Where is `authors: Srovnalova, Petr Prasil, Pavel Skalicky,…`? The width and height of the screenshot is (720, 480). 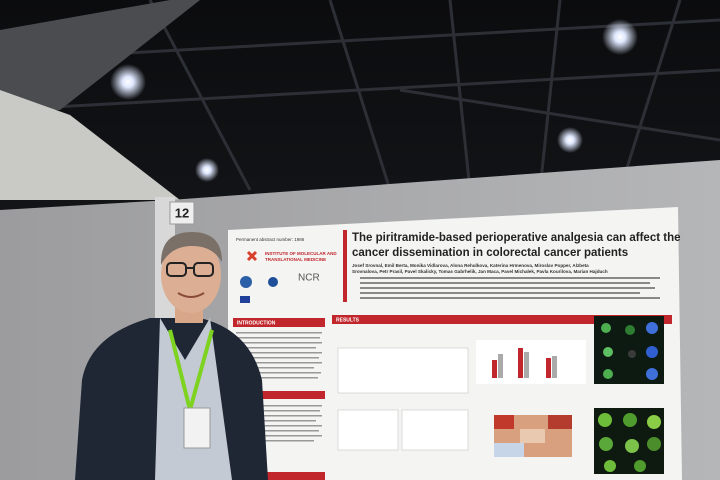 authors: Srovnalova, Petr Prasil, Pavel Skalicky,… is located at coordinates (480, 271).